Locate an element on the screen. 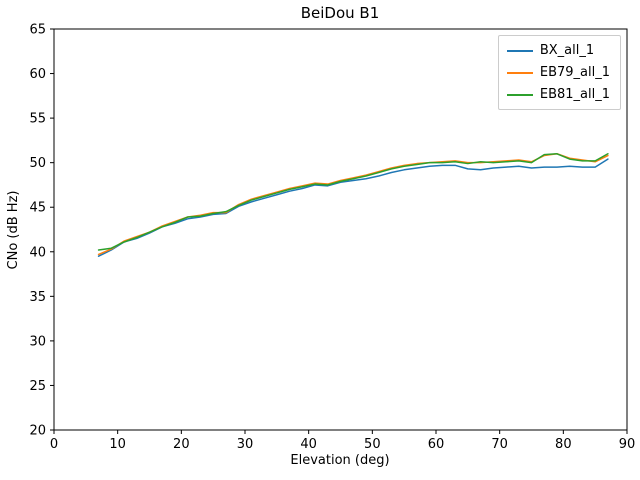  x-tick-label: 80 is located at coordinates (563, 444).